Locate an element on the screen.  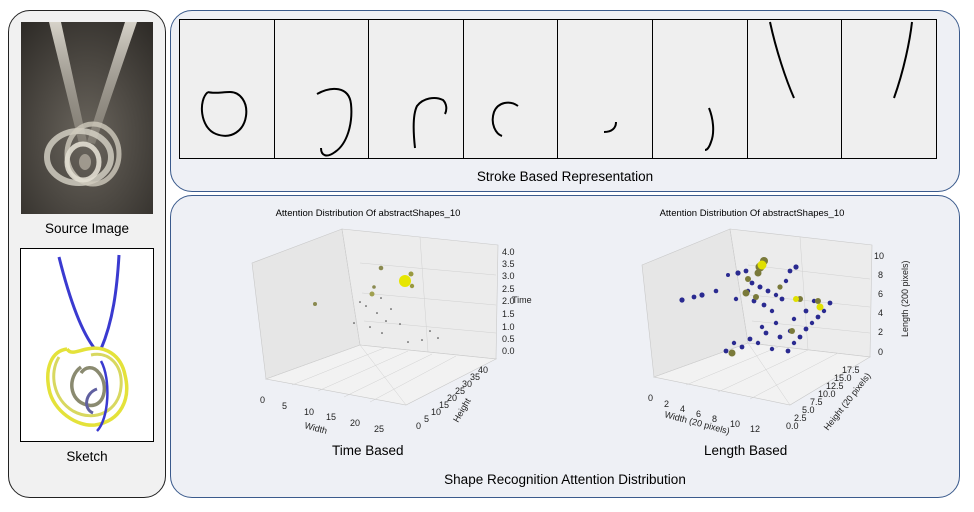
svg-text: 3.0 is located at coordinates (508, 276).